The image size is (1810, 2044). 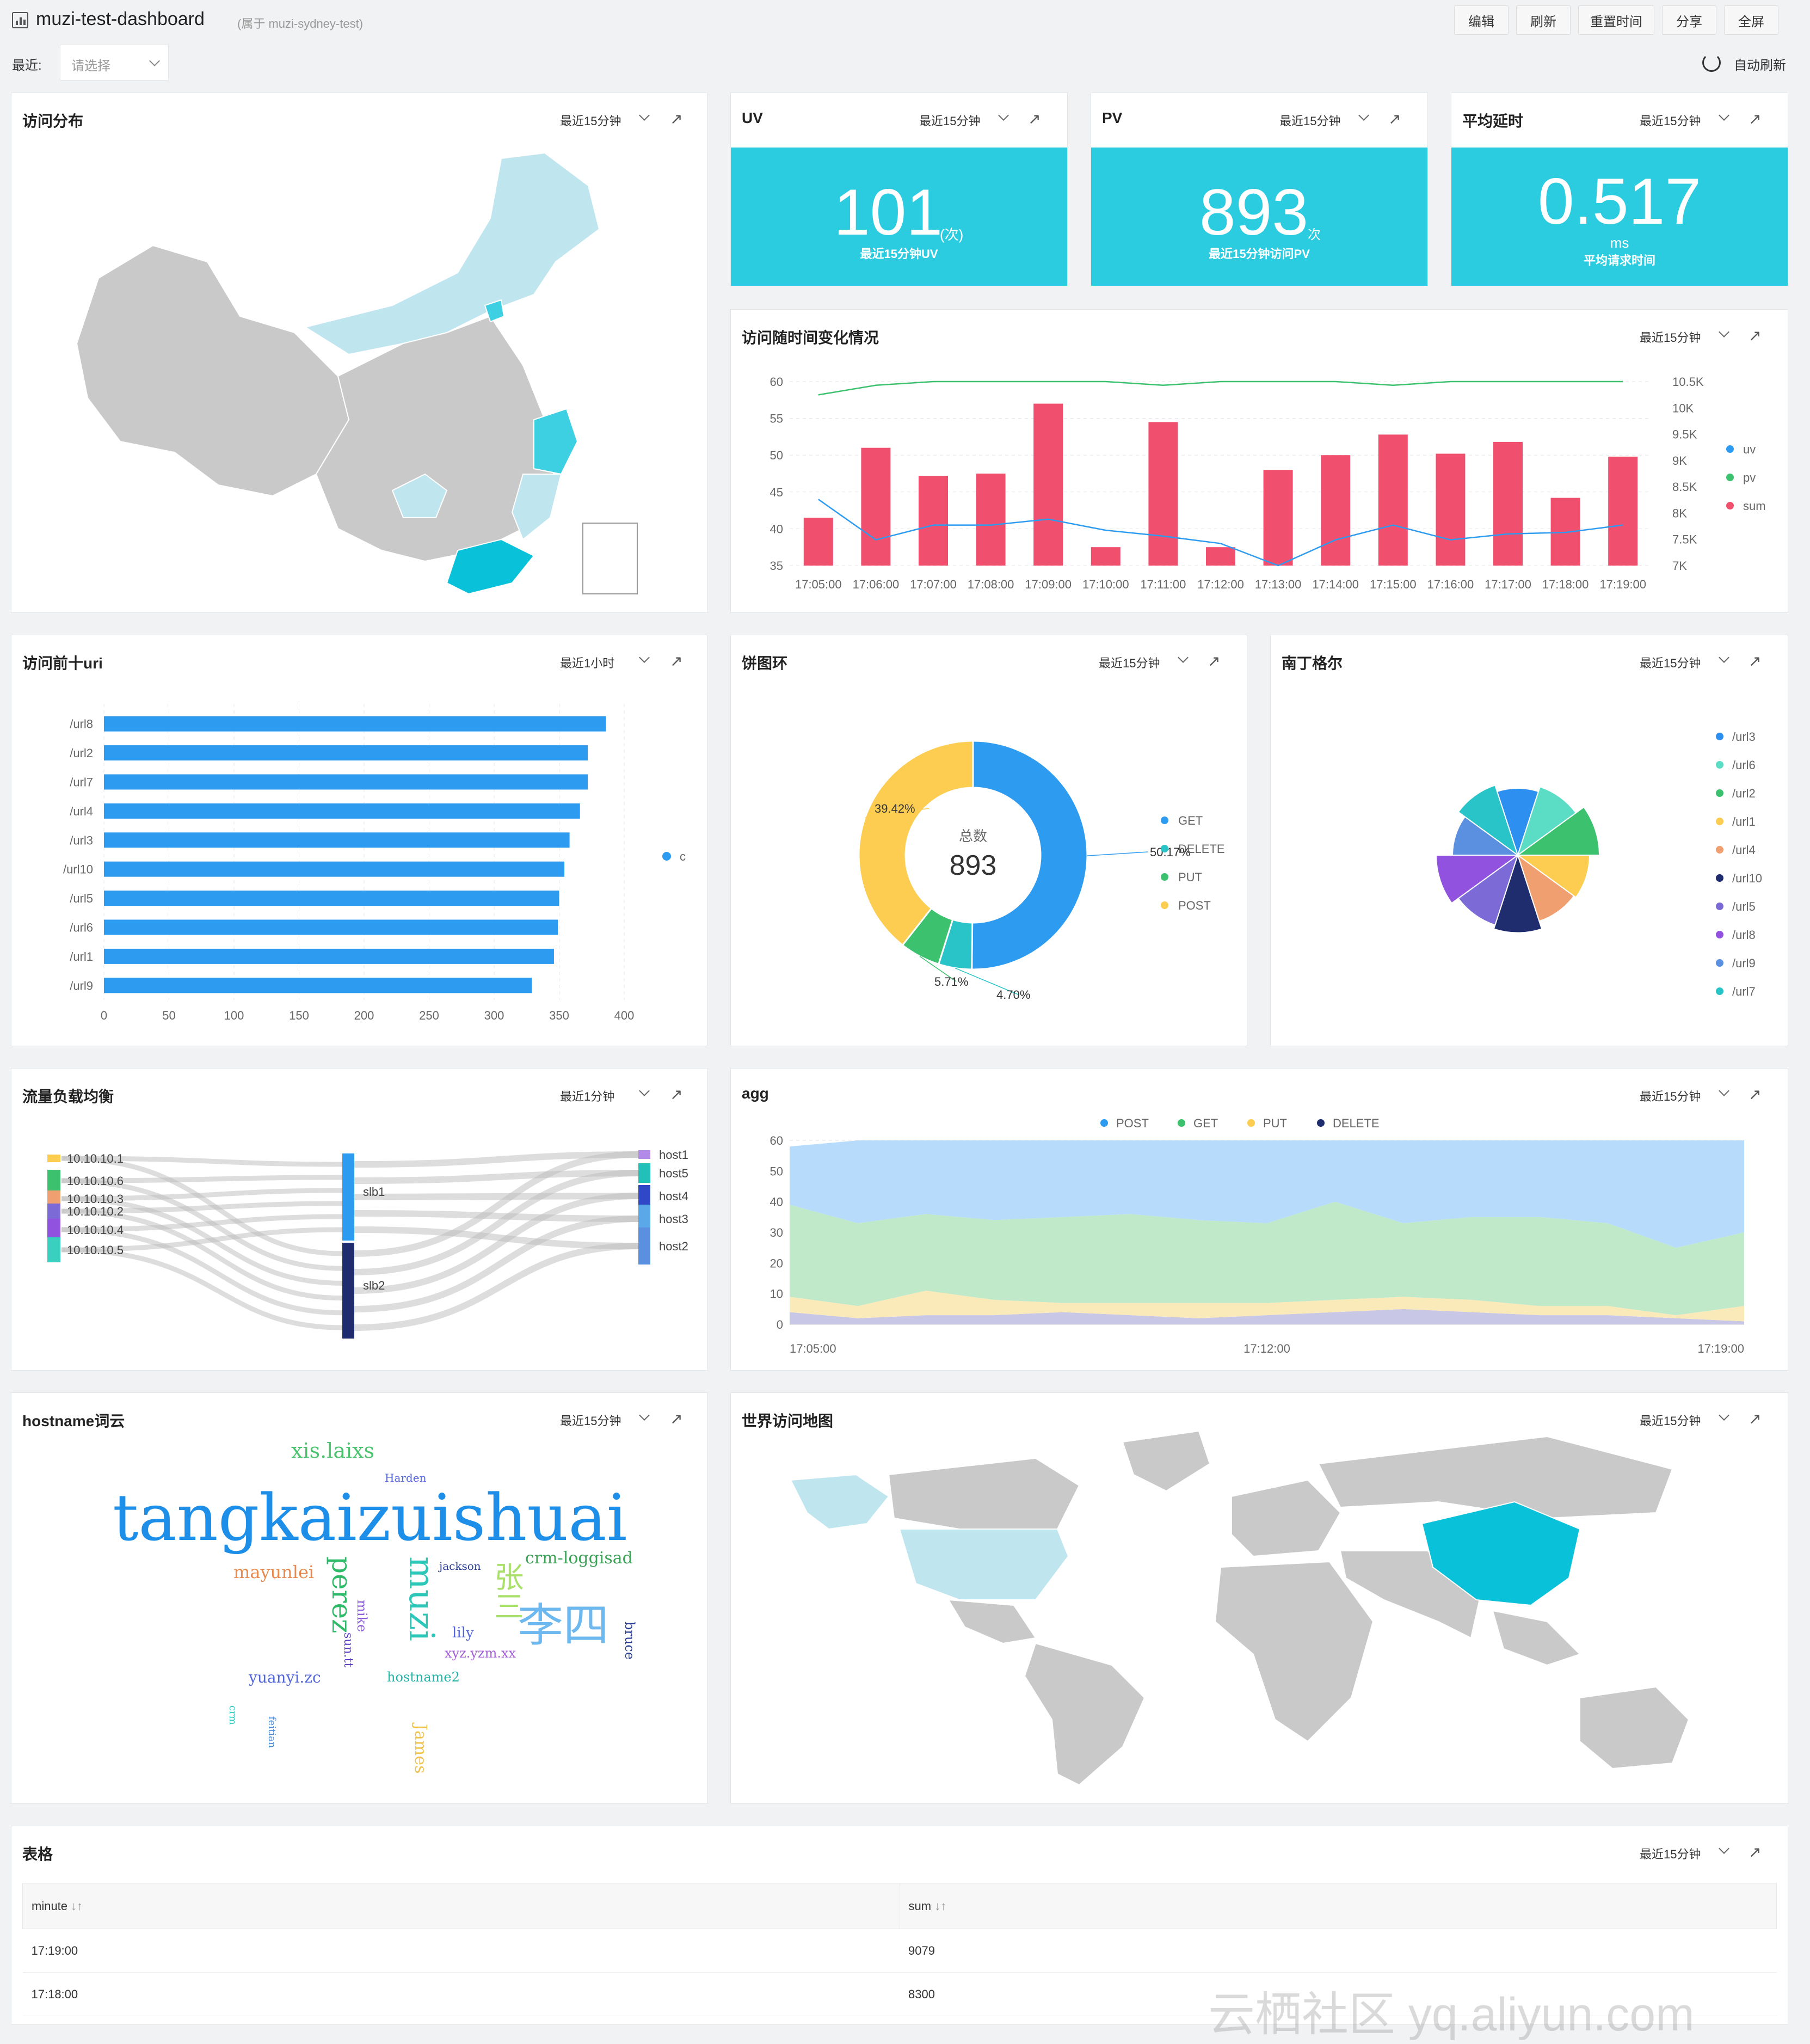 What do you see at coordinates (1751, 20) in the screenshot?
I see `fullscreen-button: 全屏` at bounding box center [1751, 20].